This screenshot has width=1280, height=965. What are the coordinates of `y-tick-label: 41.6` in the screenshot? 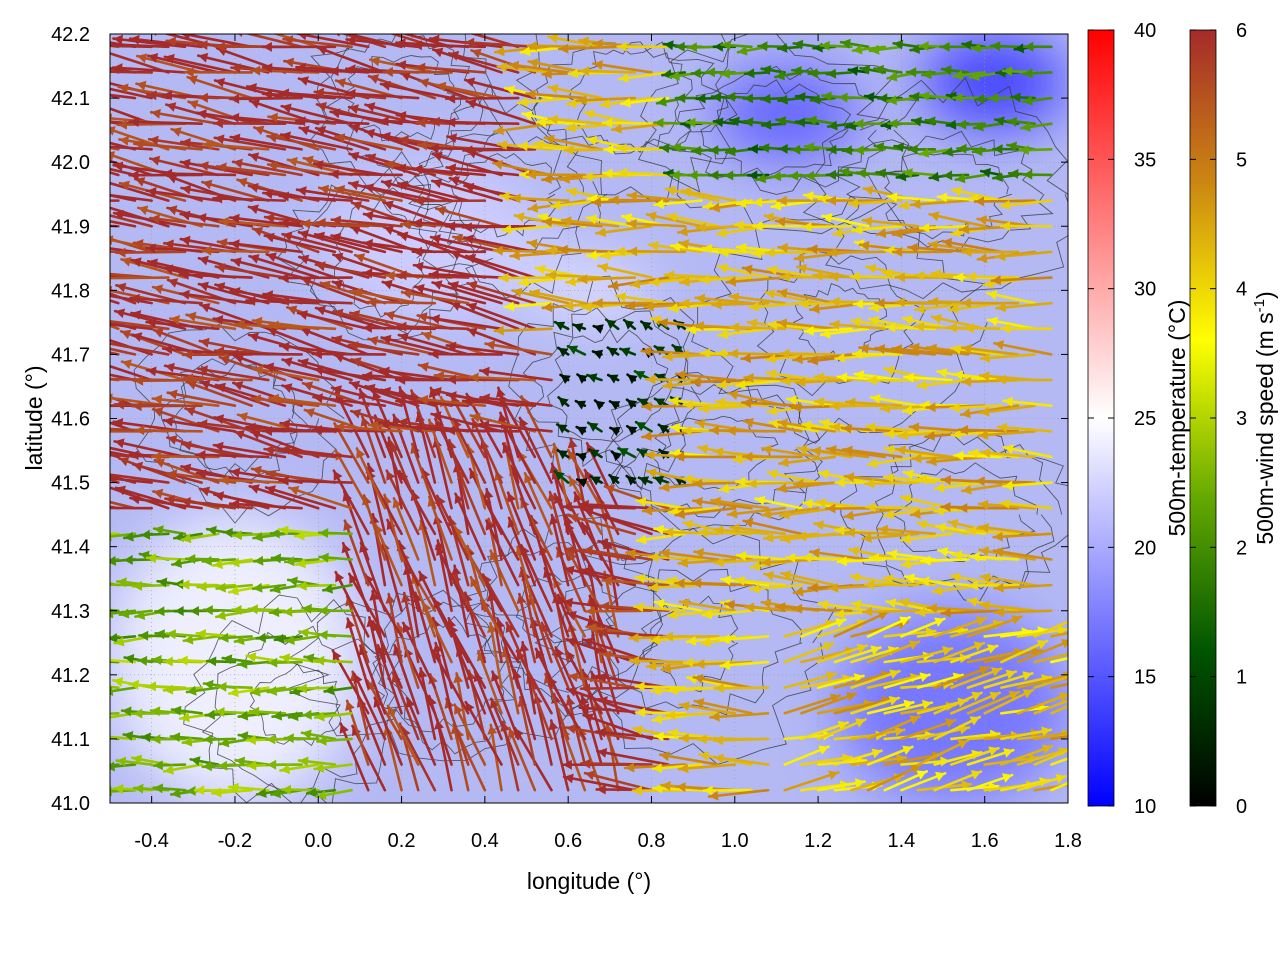 It's located at (70, 420).